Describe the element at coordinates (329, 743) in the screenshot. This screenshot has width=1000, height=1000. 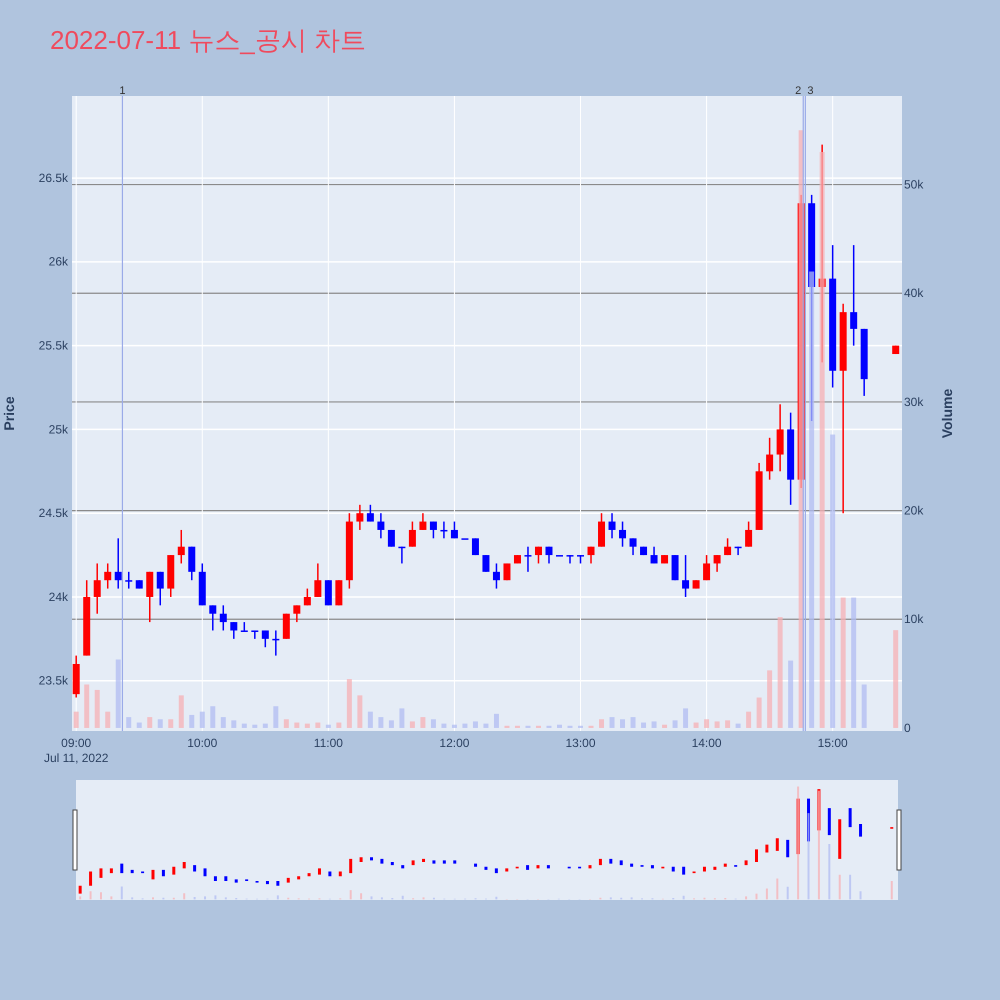
I see `x-tick-label: 11:00` at that location.